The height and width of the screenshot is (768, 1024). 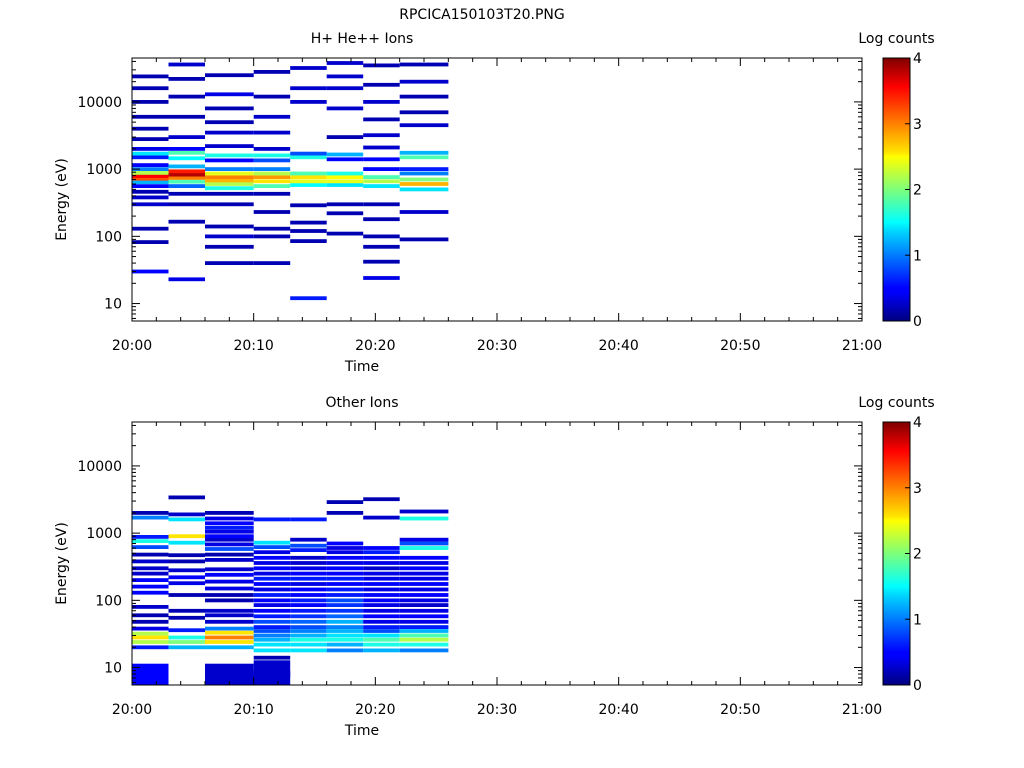 I want to click on y-tick-label: 10, so click(x=113, y=305).